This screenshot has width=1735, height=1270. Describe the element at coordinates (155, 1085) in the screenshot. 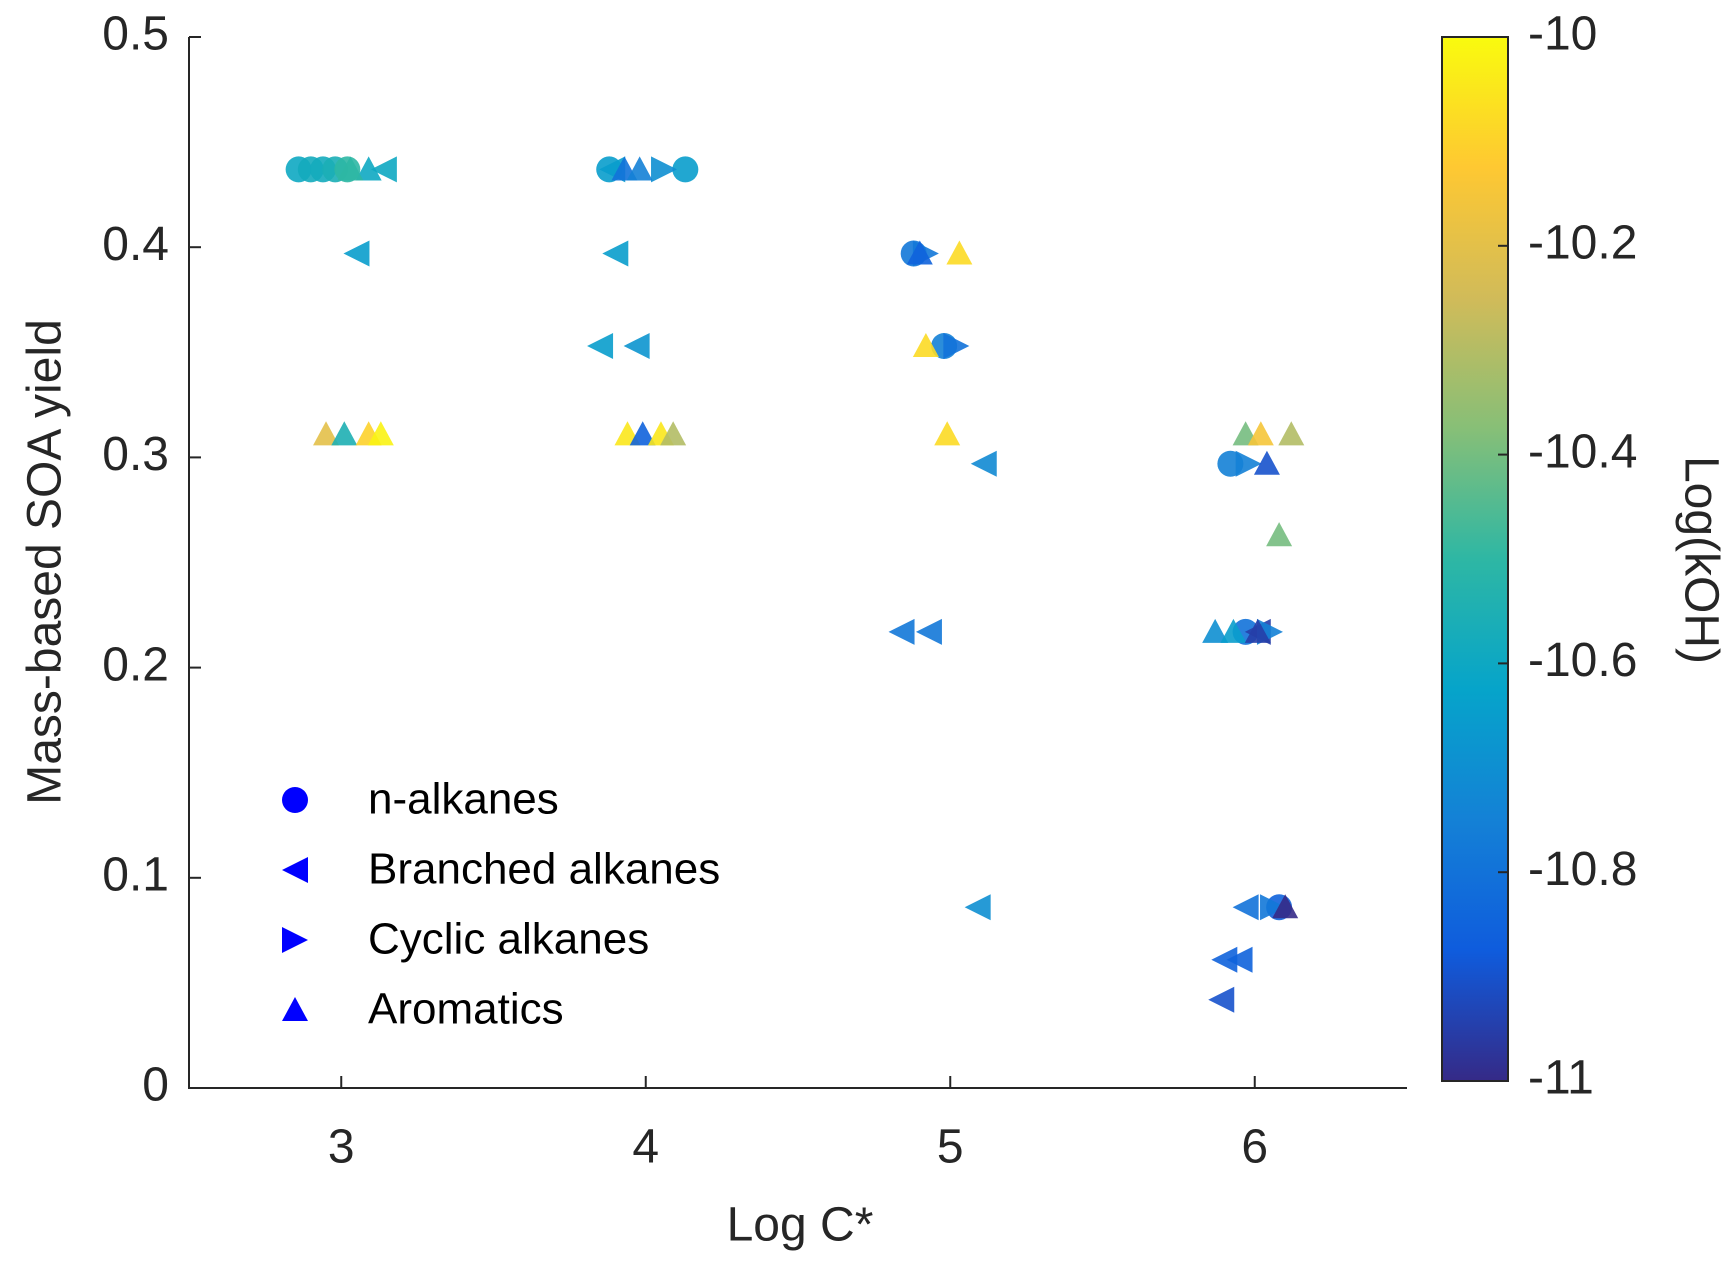

I see `y-tick-label: 0` at that location.